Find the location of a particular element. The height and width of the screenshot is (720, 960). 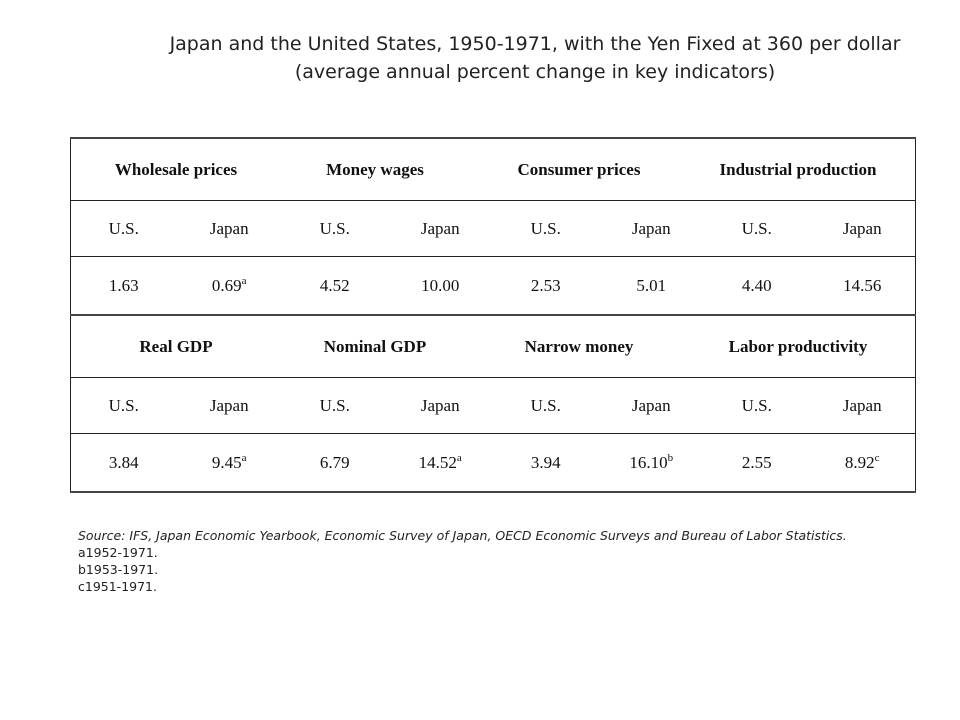

value-number: 1.63 is located at coordinates (123, 285).